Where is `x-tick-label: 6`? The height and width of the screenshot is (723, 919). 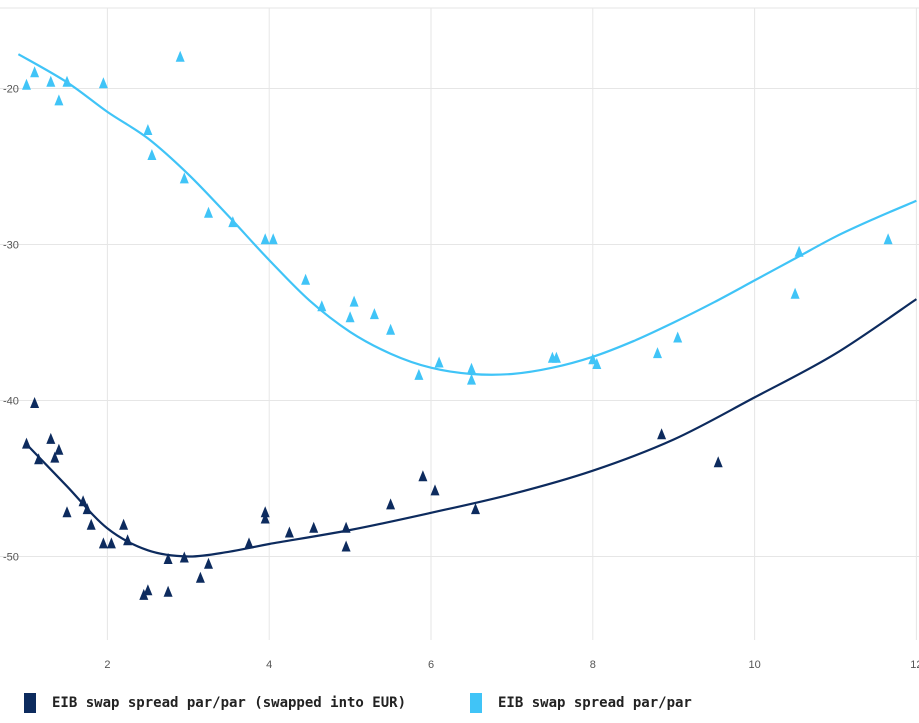
x-tick-label: 6 is located at coordinates (431, 665).